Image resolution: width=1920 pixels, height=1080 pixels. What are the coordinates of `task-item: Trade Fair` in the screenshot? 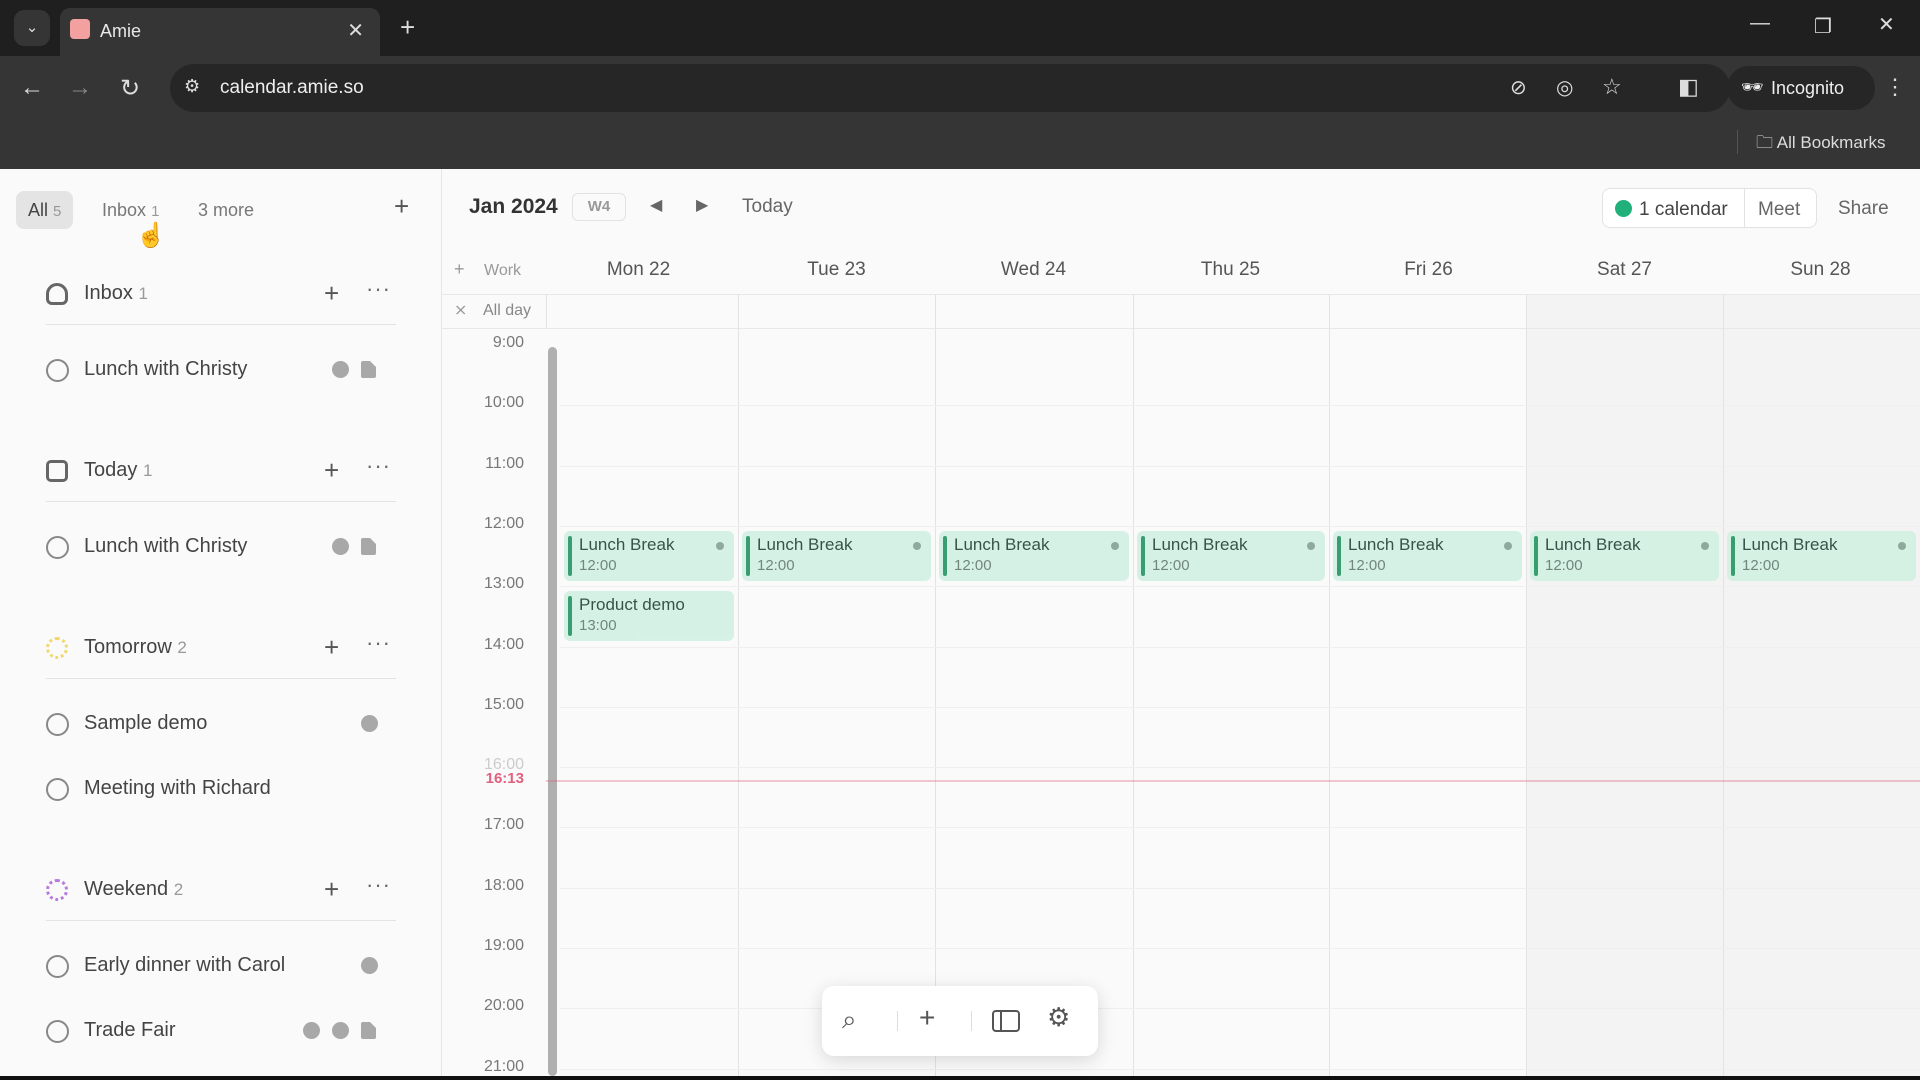 It's located at (221, 1031).